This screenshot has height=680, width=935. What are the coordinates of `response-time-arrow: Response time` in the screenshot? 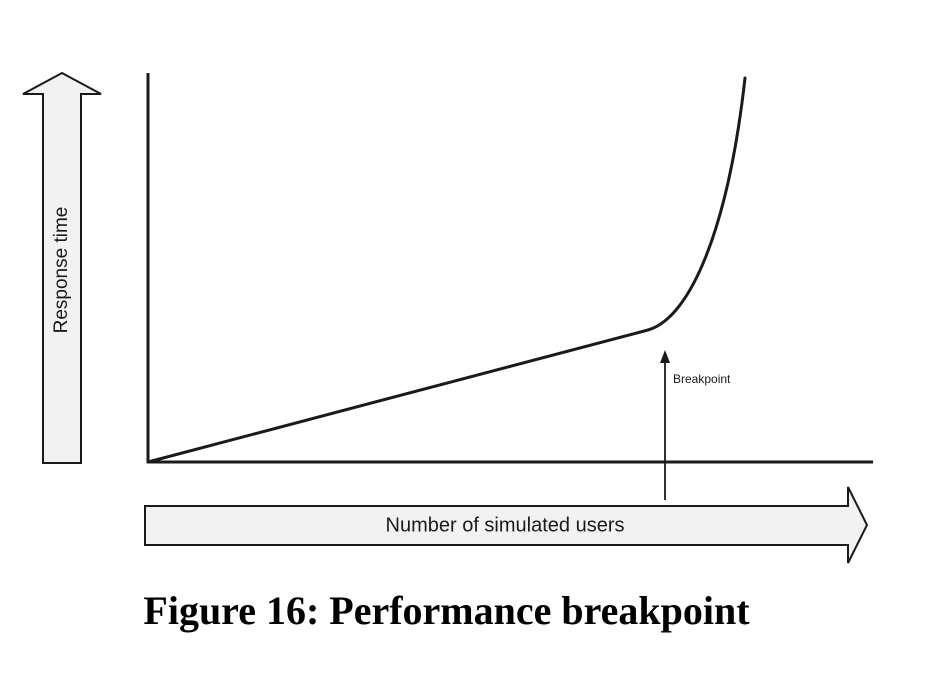 It's located at (62, 267).